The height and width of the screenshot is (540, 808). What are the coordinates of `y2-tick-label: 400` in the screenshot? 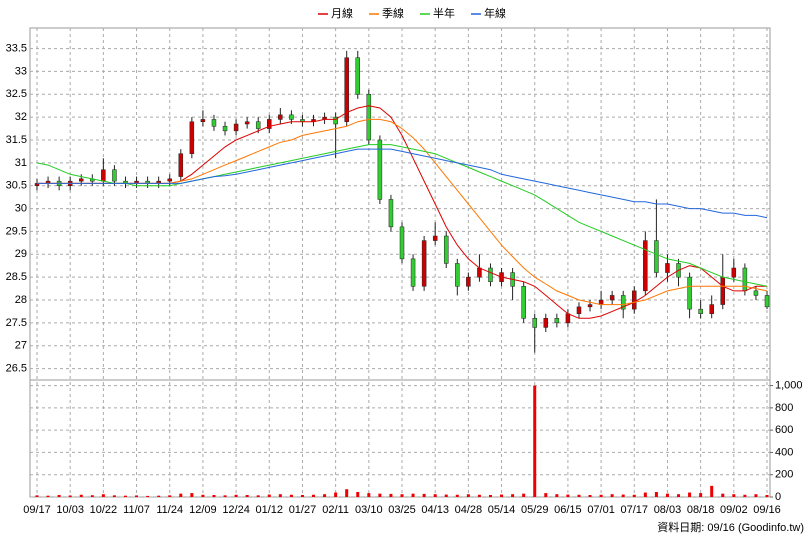 It's located at (784, 452).